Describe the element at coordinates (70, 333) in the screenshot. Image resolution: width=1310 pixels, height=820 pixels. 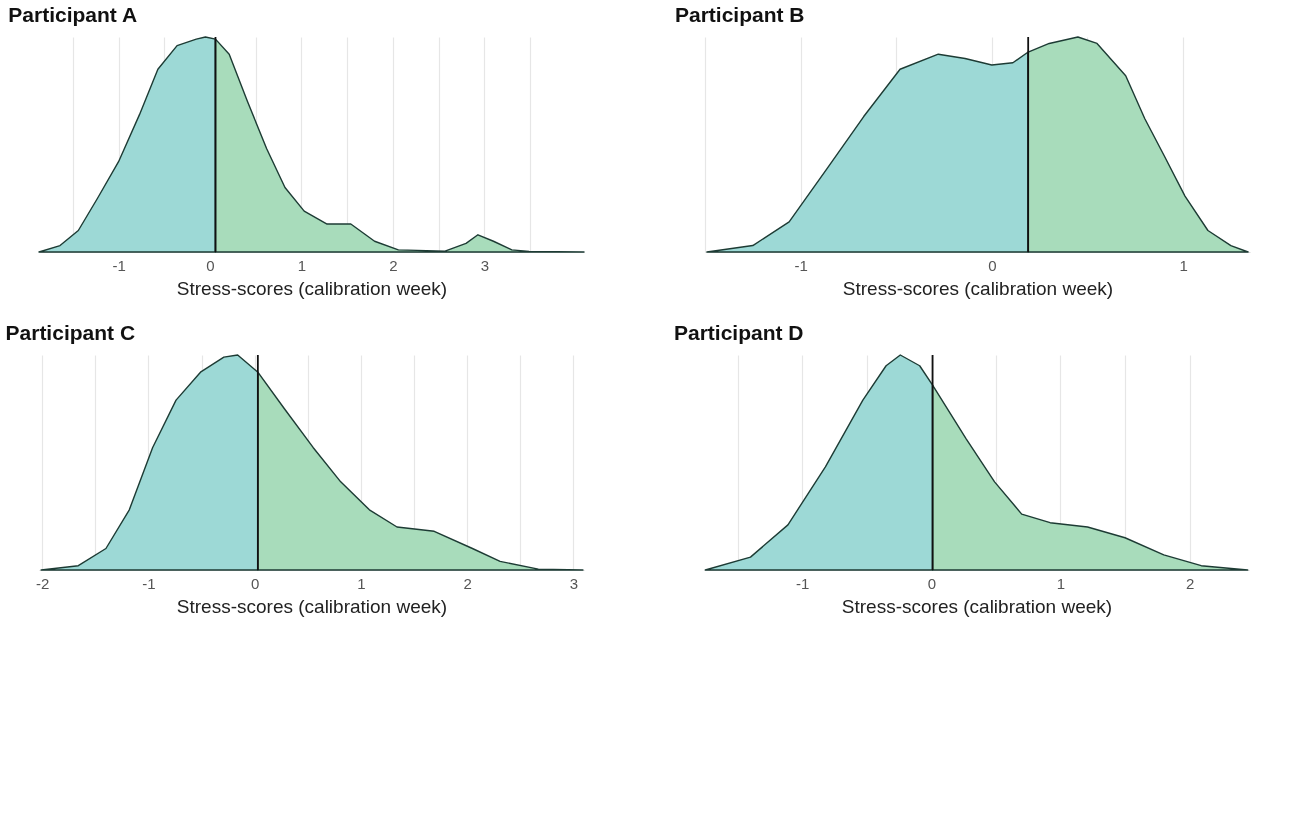
I see `chart-title: Participant C` at that location.